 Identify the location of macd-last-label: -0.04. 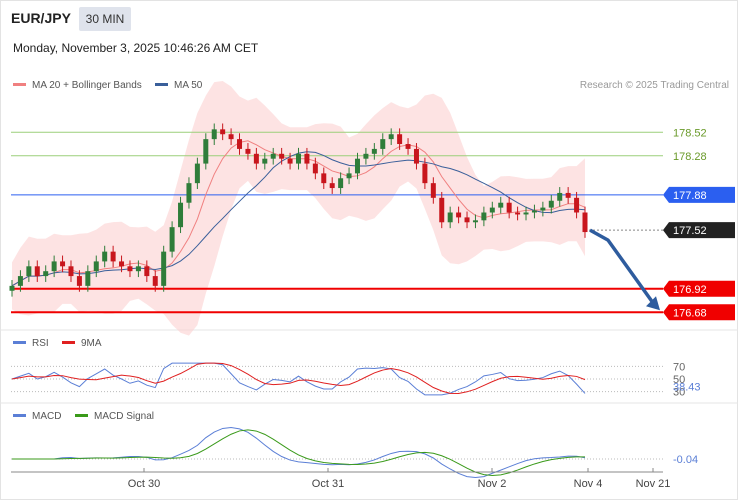
(685, 460).